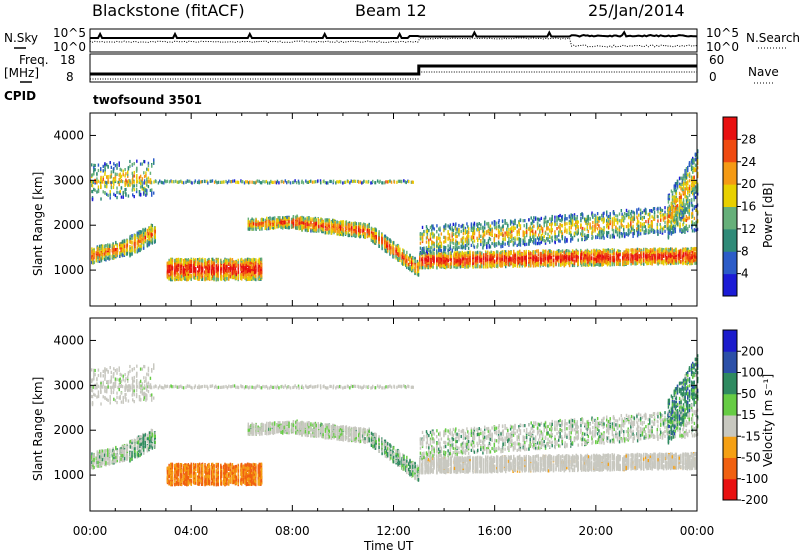 The height and width of the screenshot is (554, 800). Describe the element at coordinates (716, 60) in the screenshot. I see `freq-right-tick-top: 60` at that location.